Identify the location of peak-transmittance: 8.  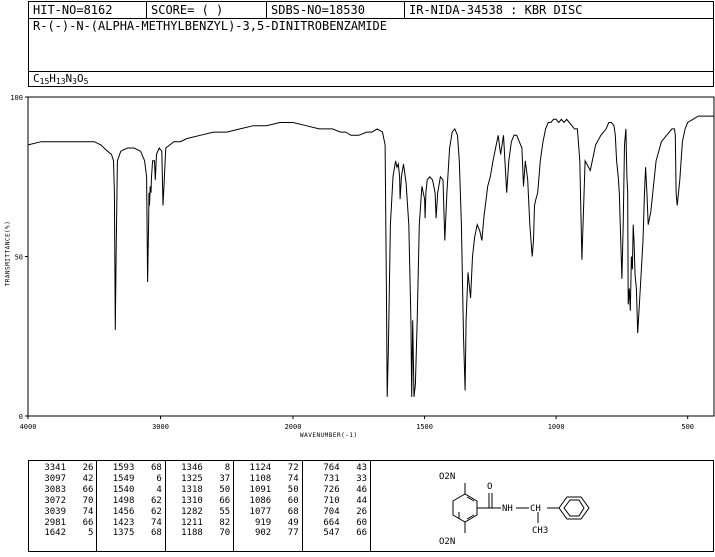
(227, 468).